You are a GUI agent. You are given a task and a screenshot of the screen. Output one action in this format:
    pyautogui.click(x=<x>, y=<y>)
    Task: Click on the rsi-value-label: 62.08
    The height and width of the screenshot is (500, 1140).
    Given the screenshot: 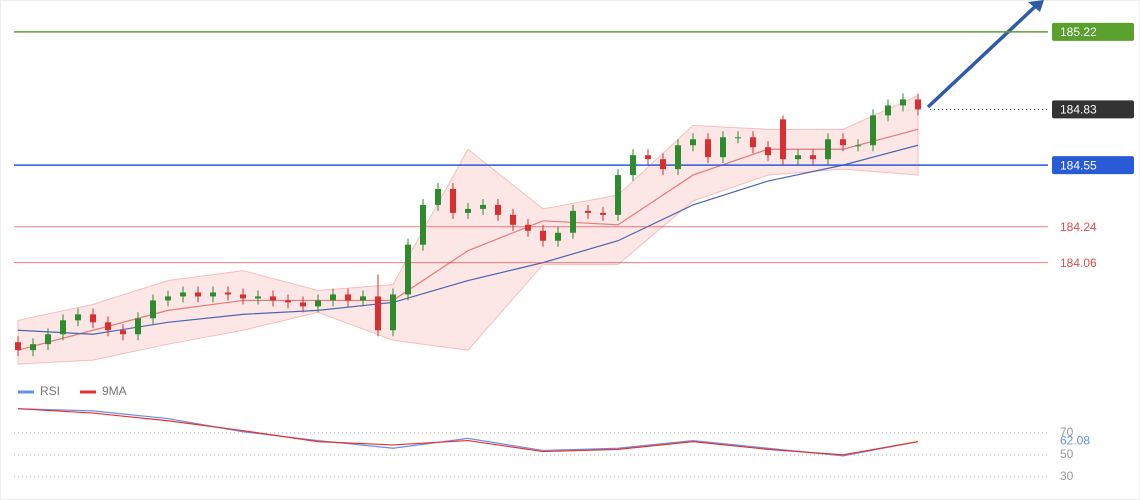 What is the action you would take?
    pyautogui.click(x=1075, y=441)
    